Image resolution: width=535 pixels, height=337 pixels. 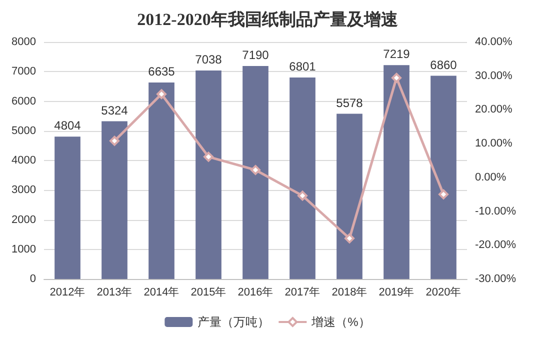 I want to click on y2-tick-label: 30.00%, so click(x=494, y=76).